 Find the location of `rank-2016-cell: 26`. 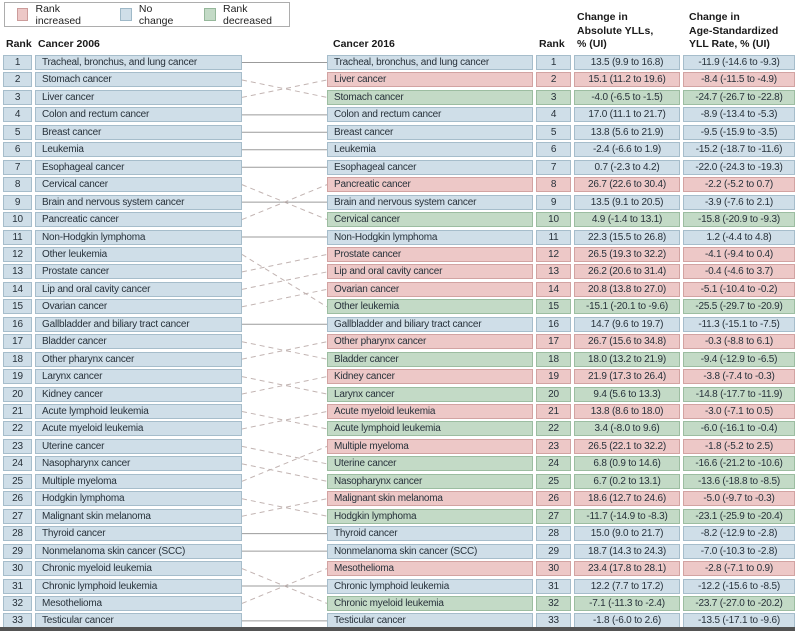

rank-2016-cell: 26 is located at coordinates (553, 499).